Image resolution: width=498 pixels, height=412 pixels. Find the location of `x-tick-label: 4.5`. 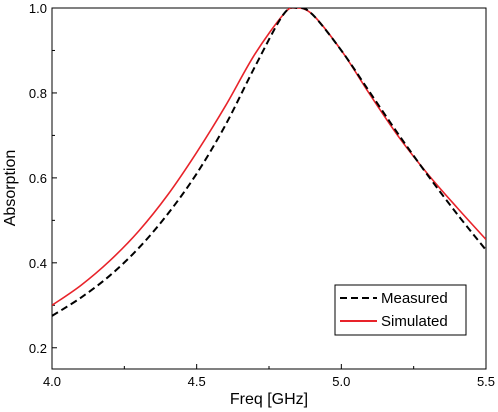

x-tick-label: 4.5 is located at coordinates (197, 381).